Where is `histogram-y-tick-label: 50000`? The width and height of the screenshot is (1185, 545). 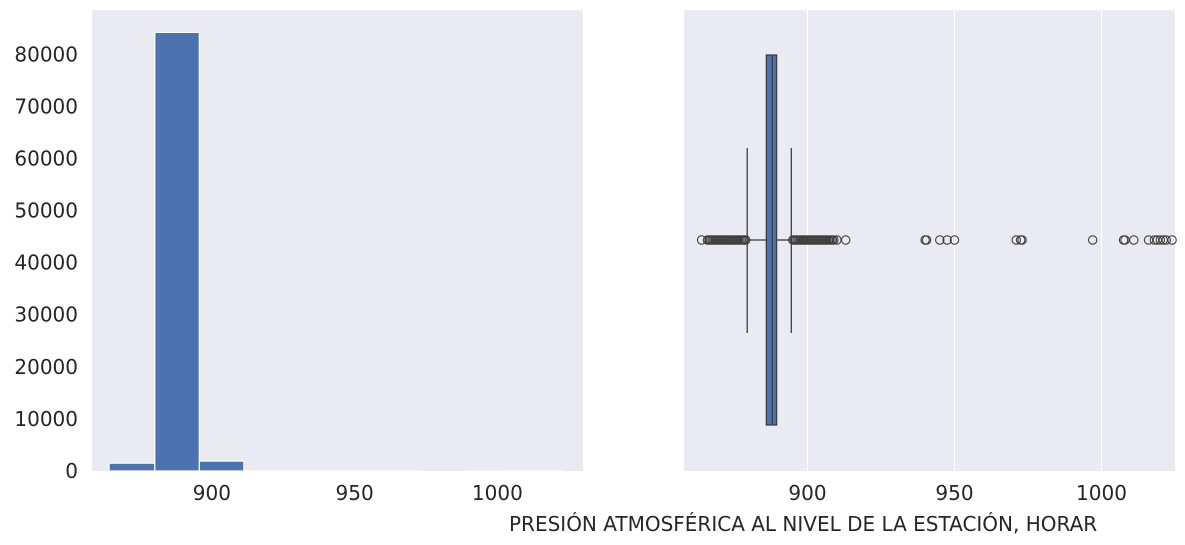 histogram-y-tick-label: 50000 is located at coordinates (46, 211).